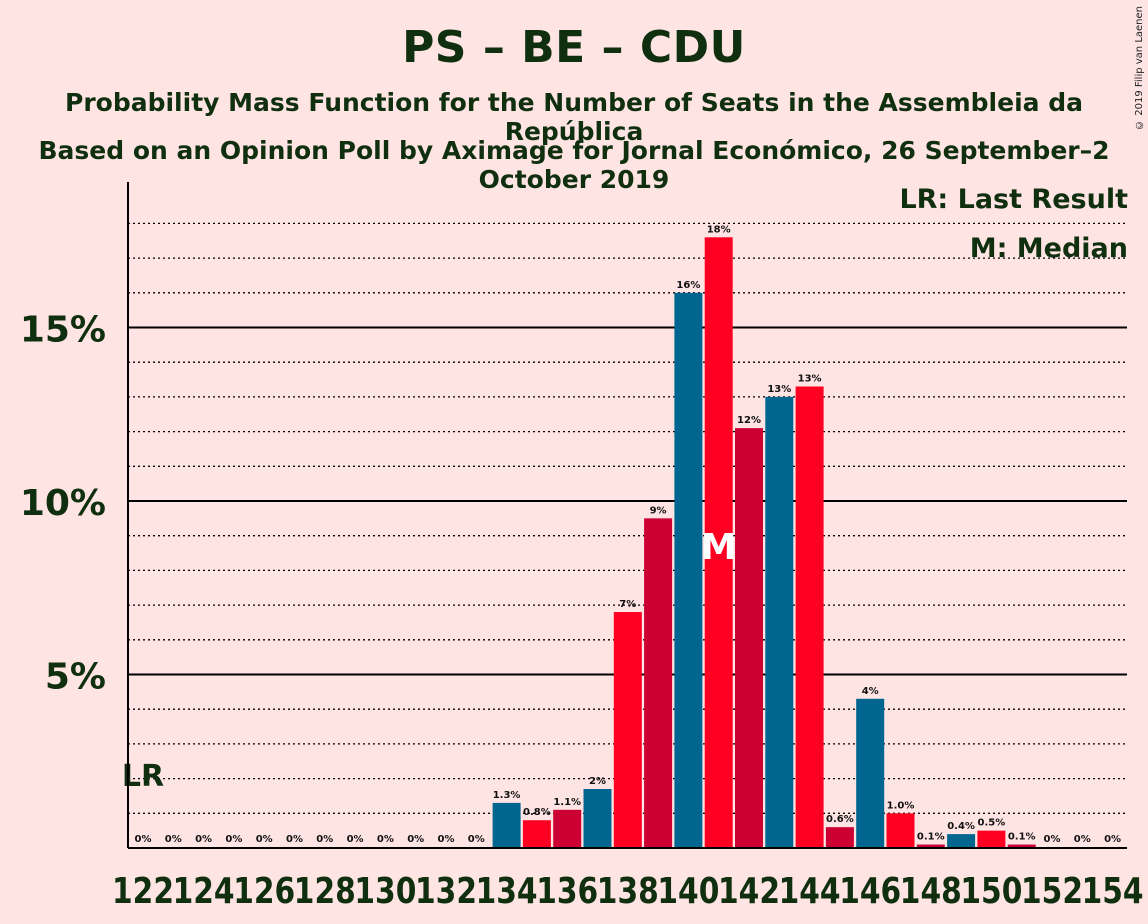 The width and height of the screenshot is (1148, 924). What do you see at coordinates (961, 826) in the screenshot?
I see `data-label-seat-149: 0.4%` at bounding box center [961, 826].